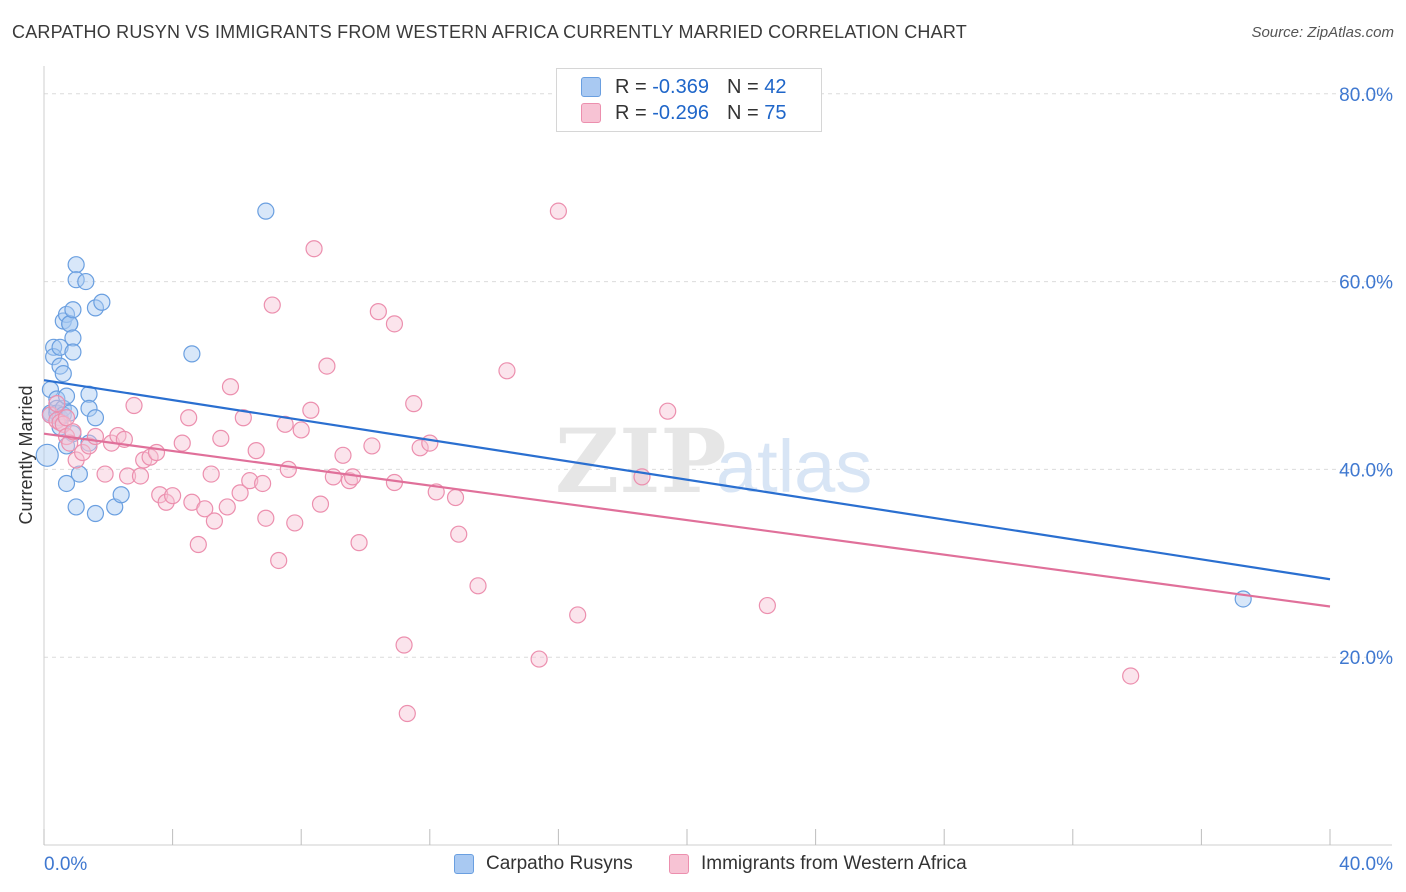  What do you see at coordinates (464, 864) in the screenshot?
I see `bottom-swatch-blue` at bounding box center [464, 864].